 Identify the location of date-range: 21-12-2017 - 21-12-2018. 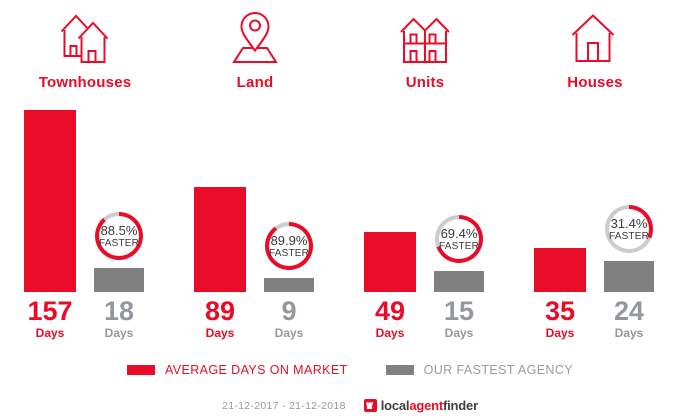
(284, 405).